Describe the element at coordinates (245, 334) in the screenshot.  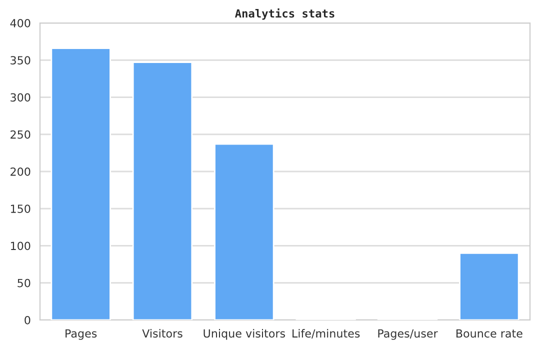
I see `x-tick-label: Unique visitors` at that location.